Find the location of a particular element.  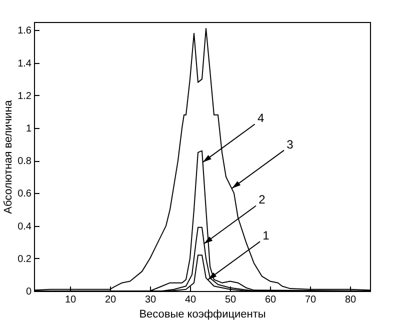

annotation: 3 is located at coordinates (290, 144).